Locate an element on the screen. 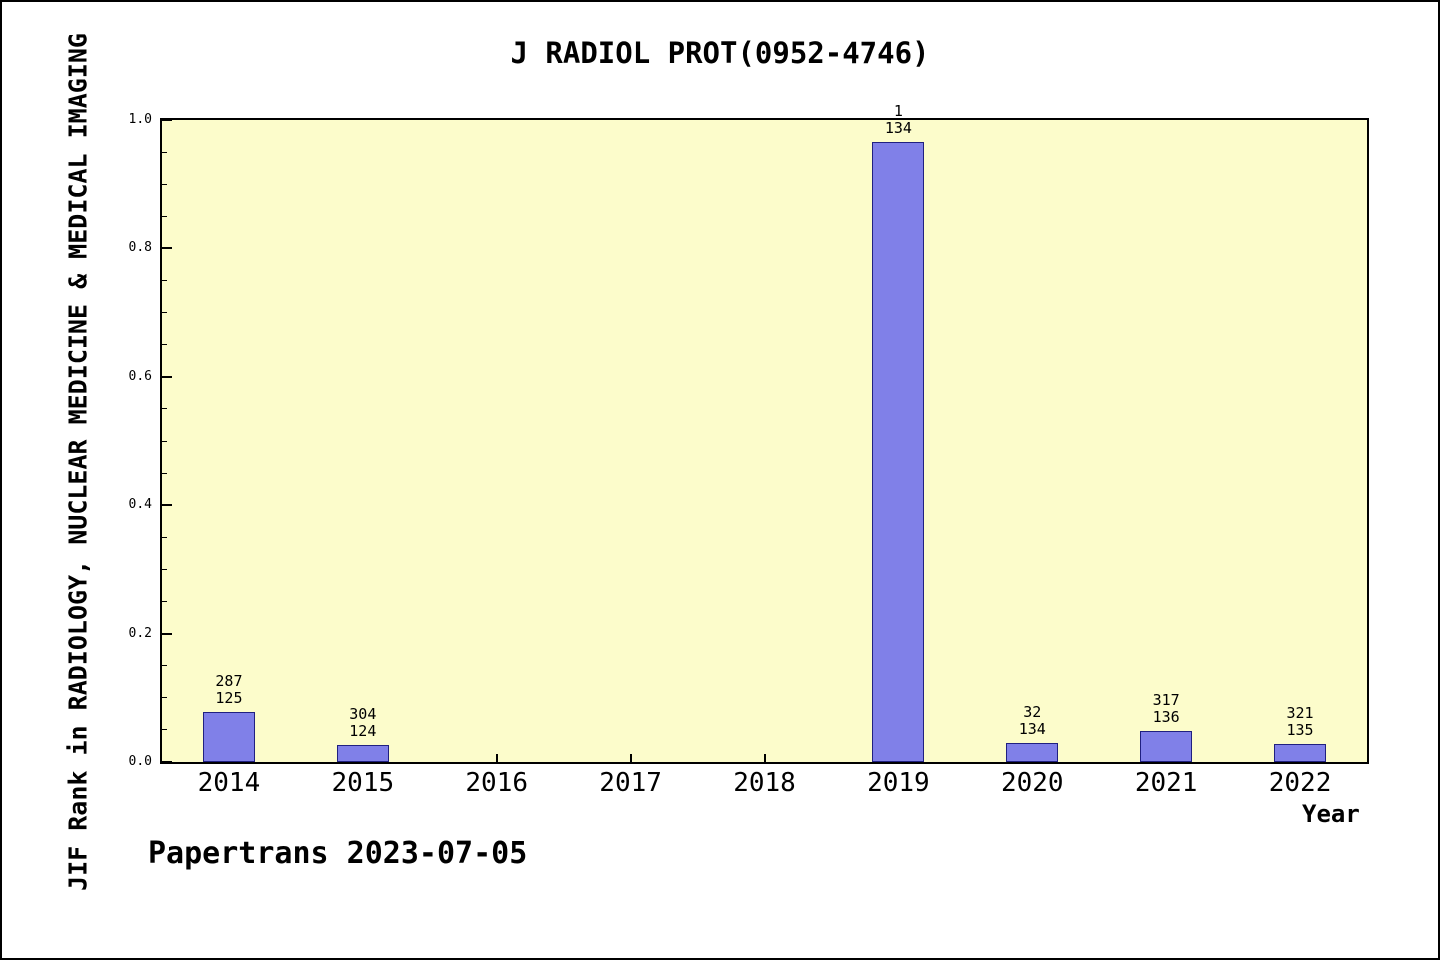 This screenshot has width=1440, height=960. x-tick-label-2017: 2017 is located at coordinates (630, 783).